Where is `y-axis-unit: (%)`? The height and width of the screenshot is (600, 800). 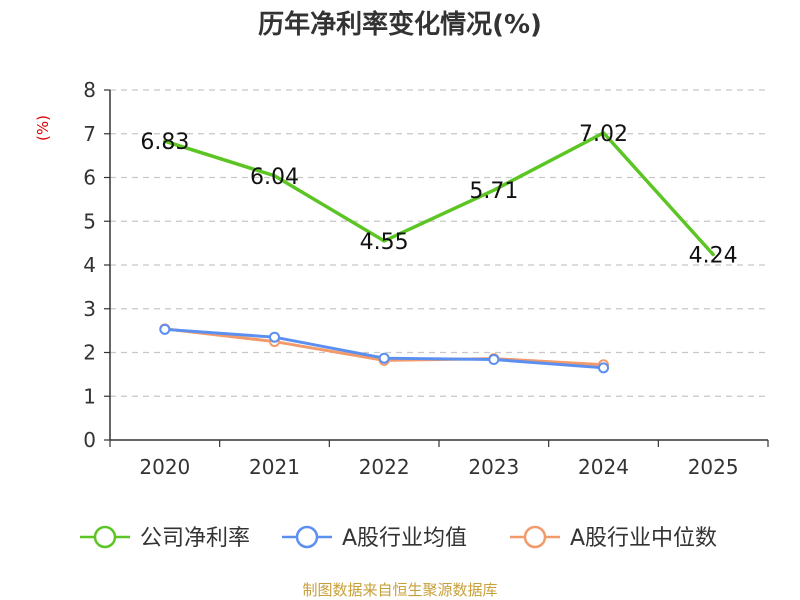
y-axis-unit: (%) is located at coordinates (43, 128).